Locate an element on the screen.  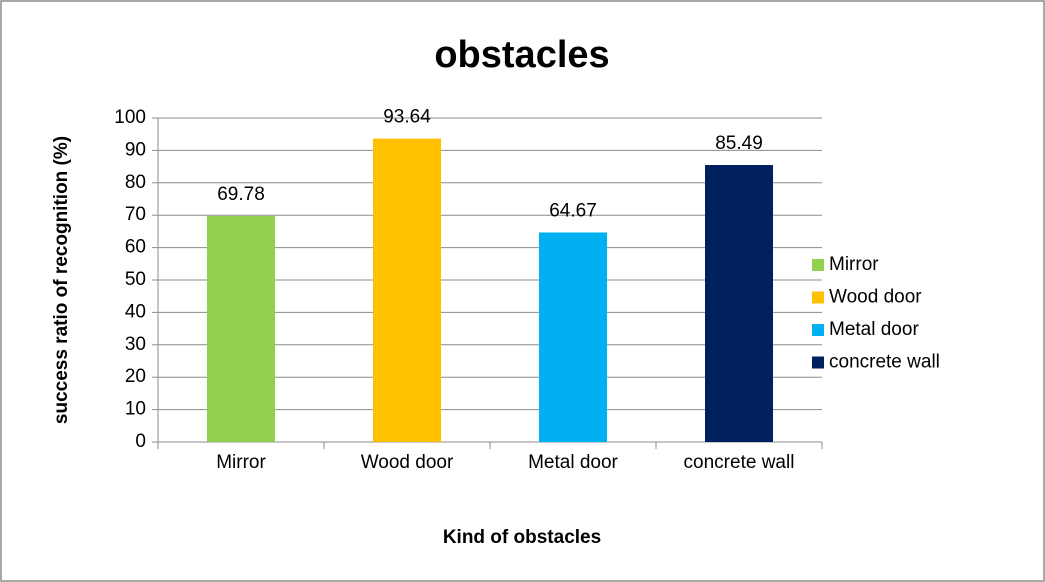
x-tick-label: concrete wall is located at coordinates (739, 462).